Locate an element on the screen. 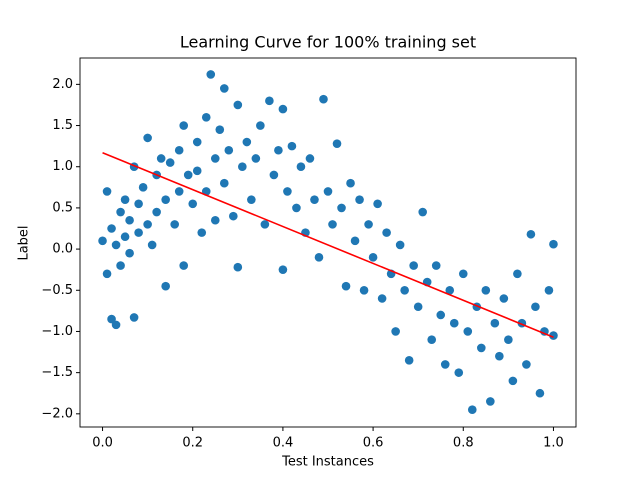  x-tick-label: 0.8 is located at coordinates (463, 443).